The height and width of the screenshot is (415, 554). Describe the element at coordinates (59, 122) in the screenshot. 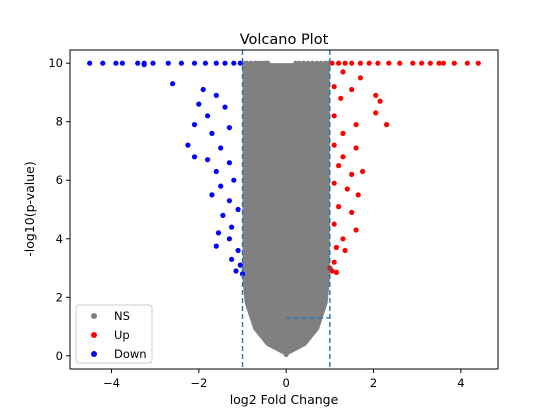

I see `y-tick-label: 8` at that location.